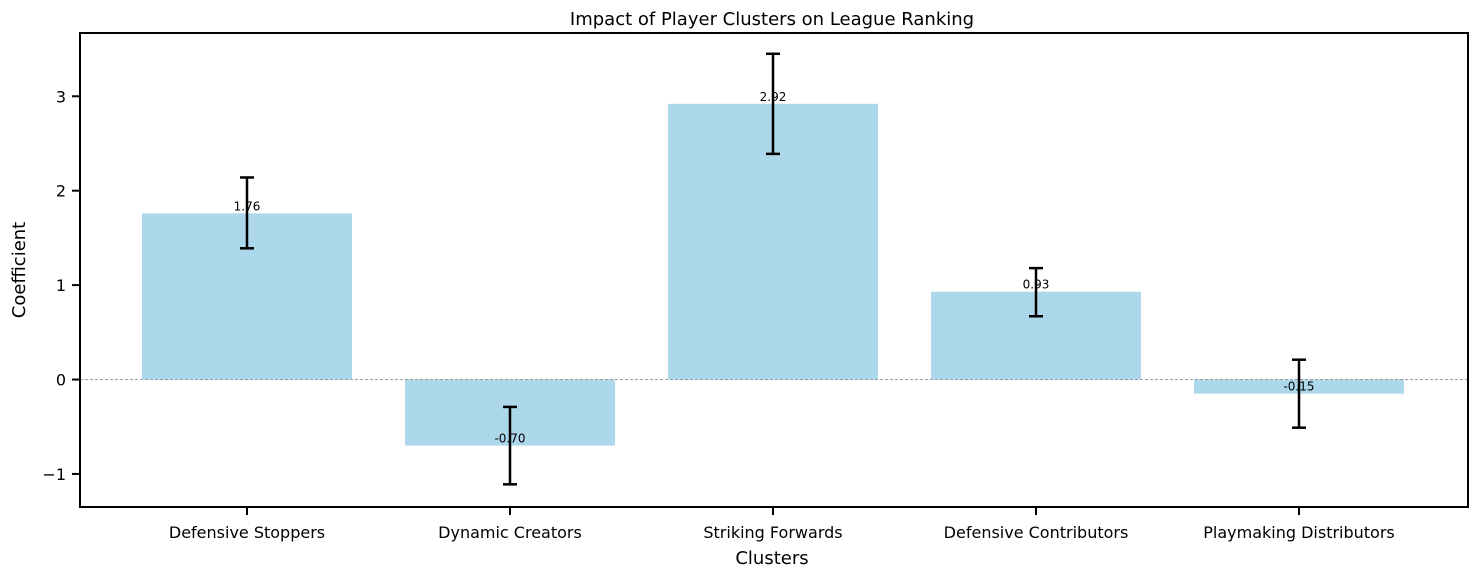 This screenshot has height=576, width=1476. I want to click on x-tick-label-4: Playmaking Distributors, so click(1299, 532).